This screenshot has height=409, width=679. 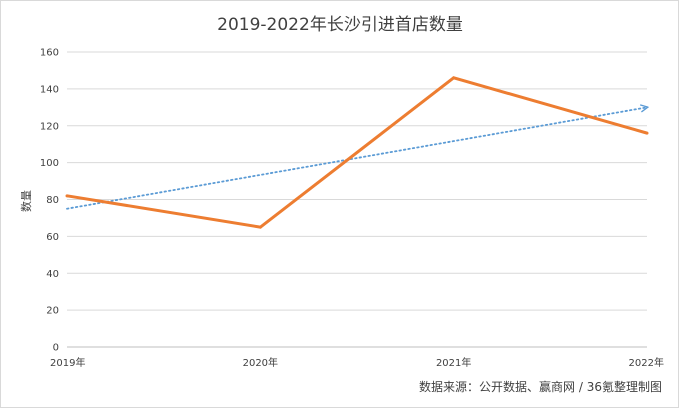 What do you see at coordinates (49, 163) in the screenshot?
I see `y-tick-label: 100` at bounding box center [49, 163].